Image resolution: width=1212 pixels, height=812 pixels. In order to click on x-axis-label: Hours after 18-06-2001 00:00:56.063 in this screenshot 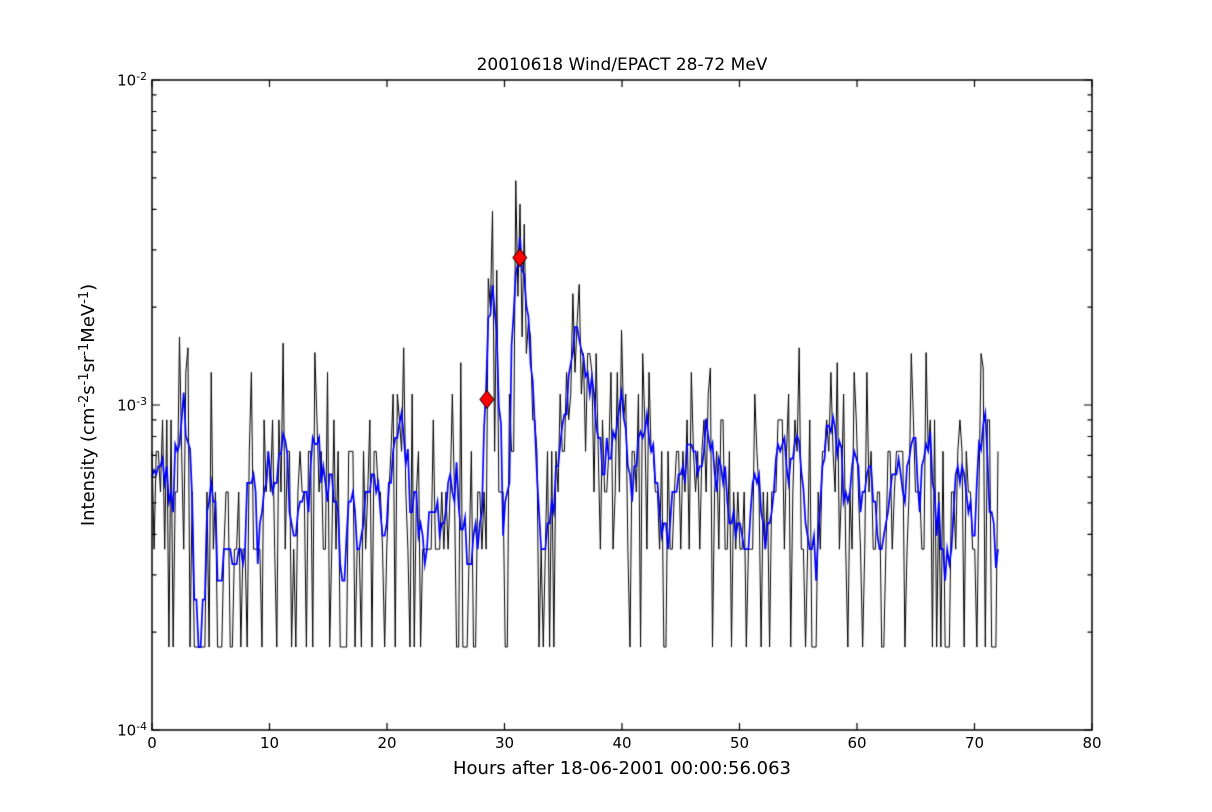, I will do `click(622, 768)`.